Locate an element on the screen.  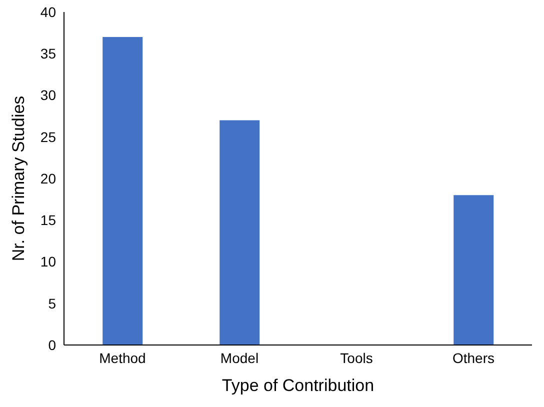
y-tick-label: 35 is located at coordinates (48, 54).